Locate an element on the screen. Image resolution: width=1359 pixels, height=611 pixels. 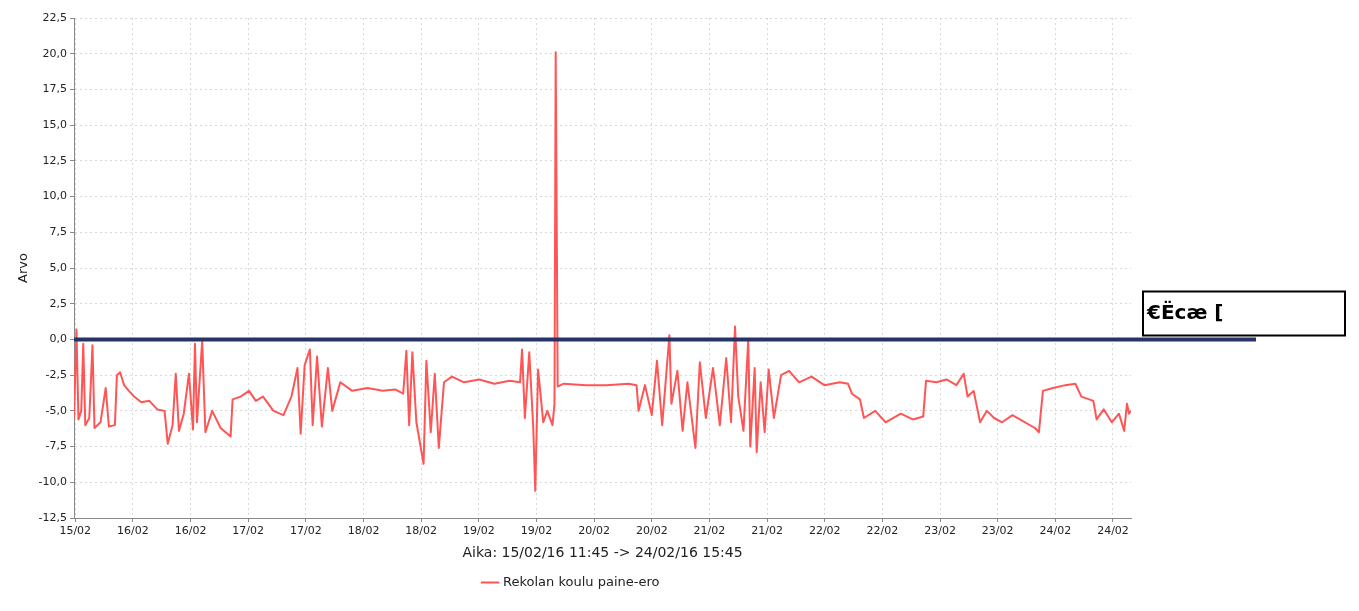
y-tick-label: -10,0 is located at coordinates (53, 482).